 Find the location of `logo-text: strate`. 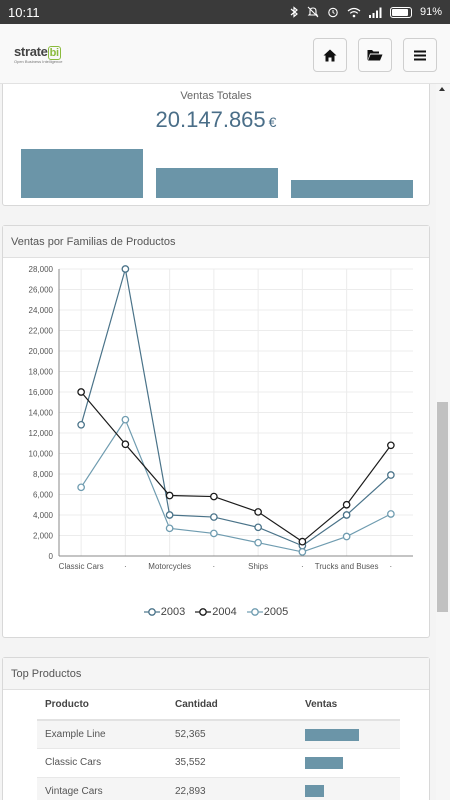

logo-text: strate is located at coordinates (31, 51).